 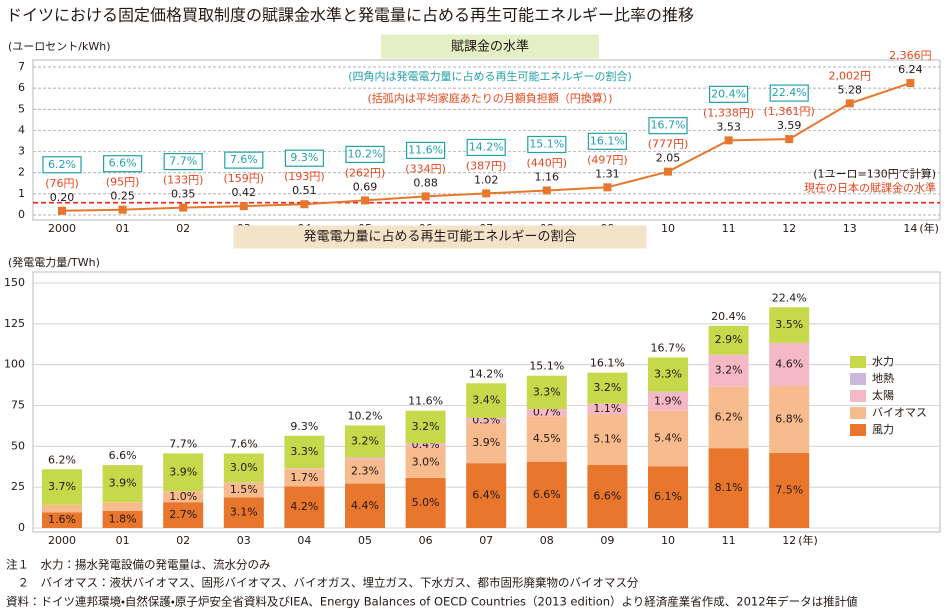 I want to click on legend-label: 地熱, so click(x=883, y=378).